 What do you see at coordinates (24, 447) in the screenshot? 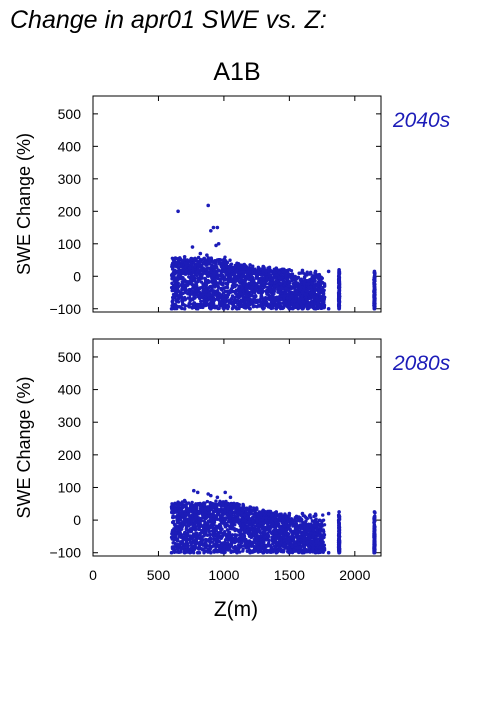
I see `y-axis-label: SWE Change (%)` at bounding box center [24, 447].